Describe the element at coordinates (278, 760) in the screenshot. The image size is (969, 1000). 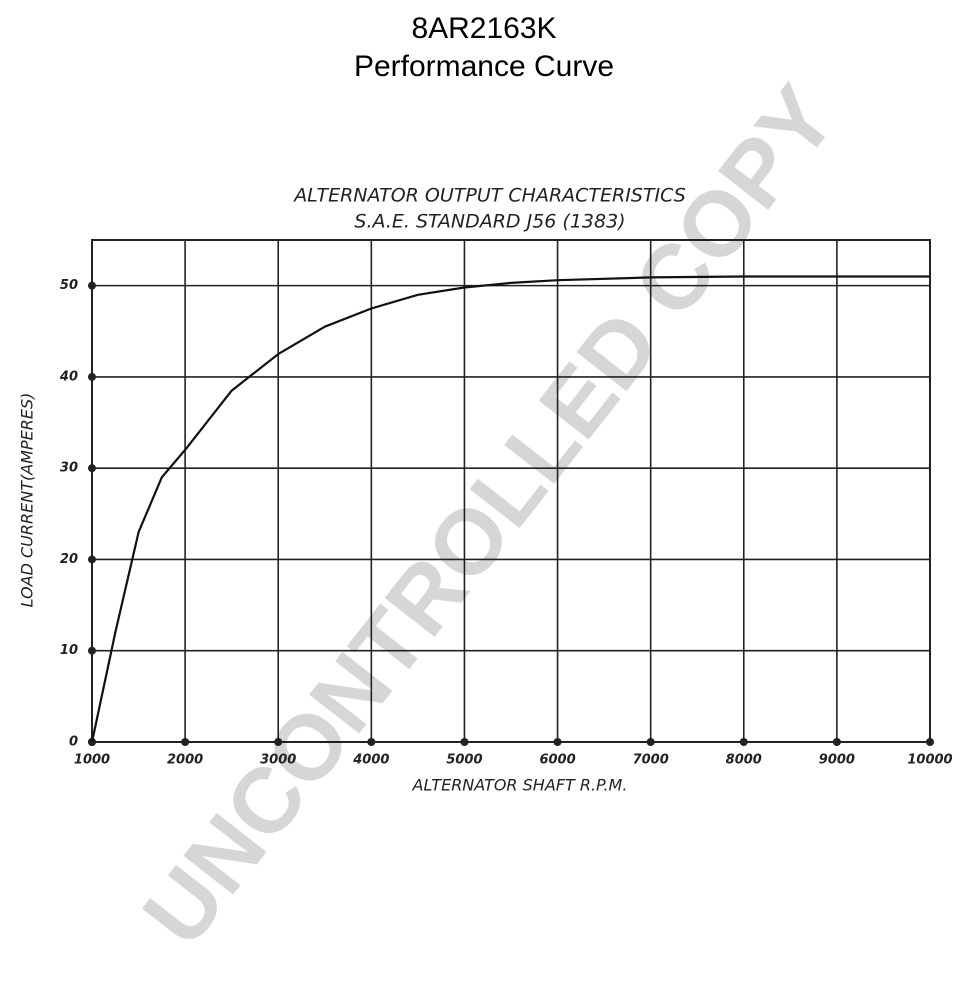
I see `x-tick-label: 3000` at that location.